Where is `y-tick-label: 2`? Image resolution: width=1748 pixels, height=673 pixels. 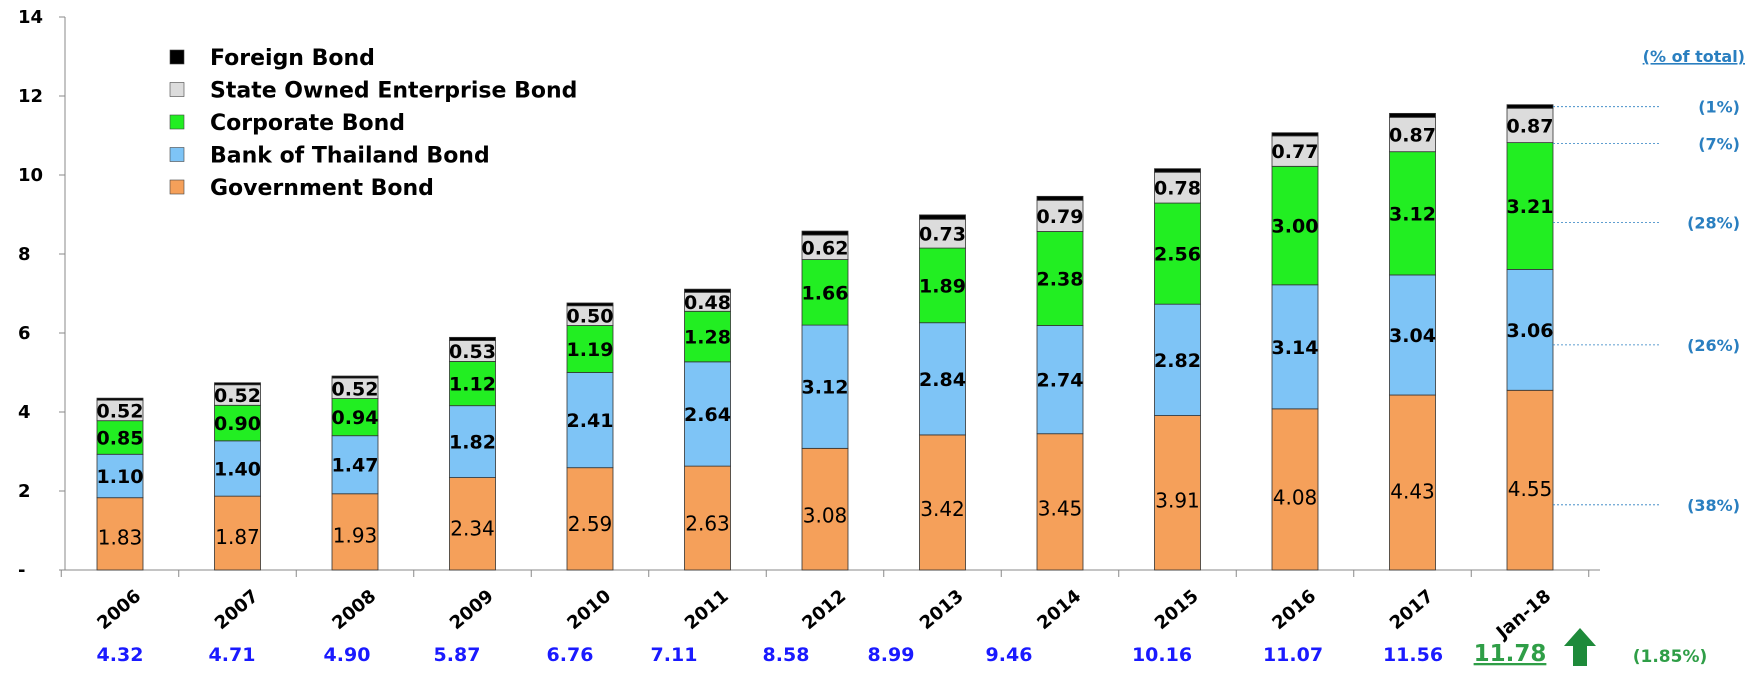
y-tick-label: 2 is located at coordinates (24, 491).